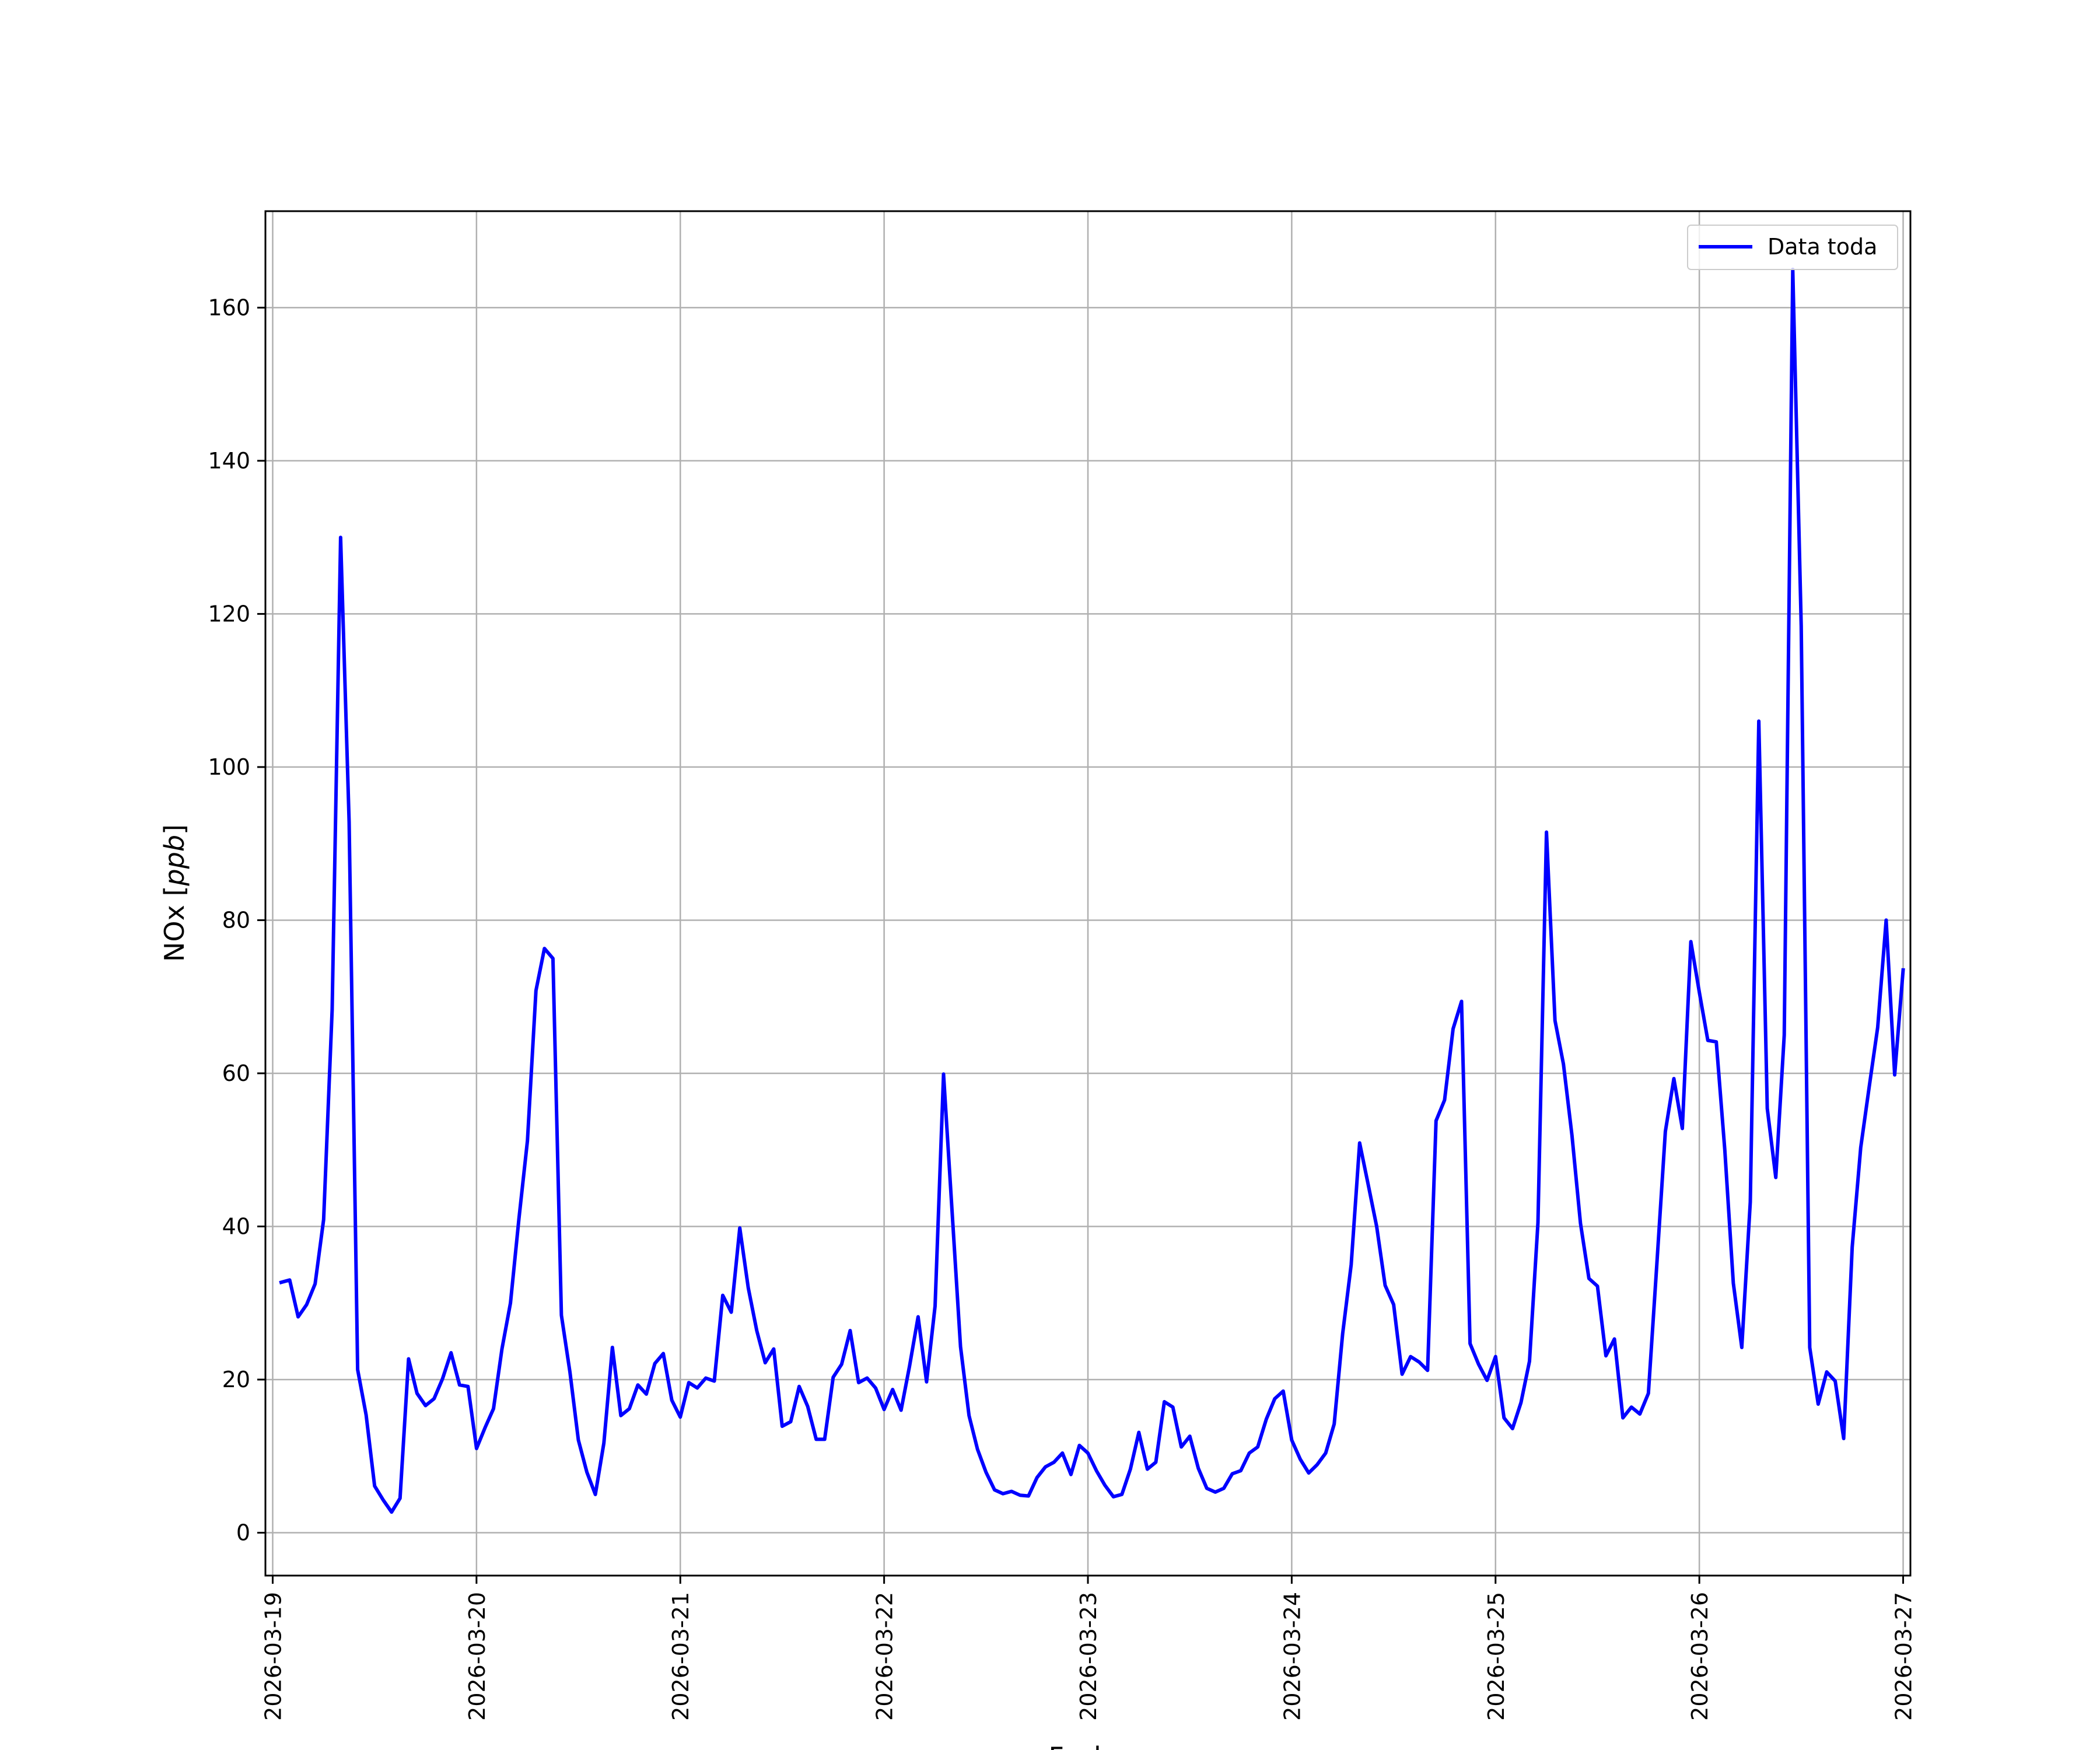 The image size is (2100, 1750). What do you see at coordinates (174, 829) in the screenshot?
I see `y-axis-unit-bracket-close: ]` at bounding box center [174, 829].